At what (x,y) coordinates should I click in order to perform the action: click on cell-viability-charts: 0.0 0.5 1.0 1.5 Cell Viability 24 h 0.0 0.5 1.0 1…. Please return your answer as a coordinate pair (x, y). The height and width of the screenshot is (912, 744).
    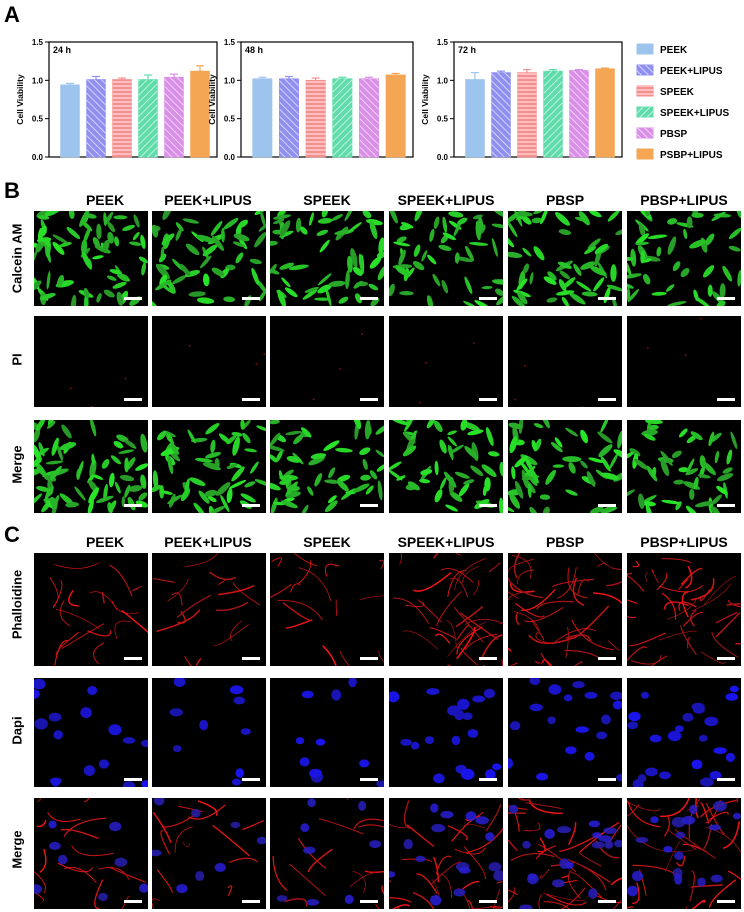
    Looking at the image, I should click on (372, 100).